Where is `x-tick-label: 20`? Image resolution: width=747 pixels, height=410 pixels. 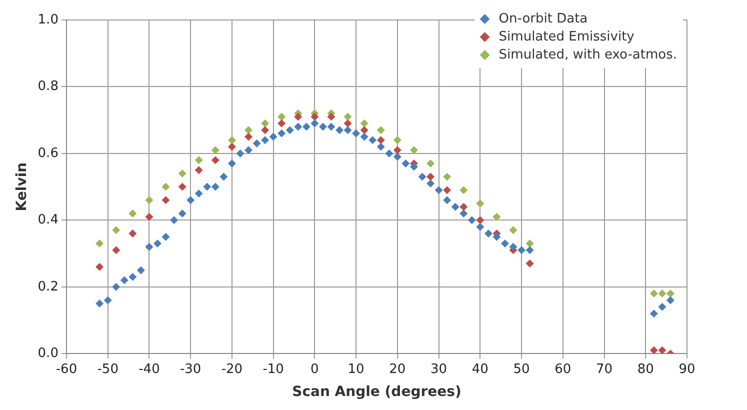
x-tick-label: 20 is located at coordinates (397, 369).